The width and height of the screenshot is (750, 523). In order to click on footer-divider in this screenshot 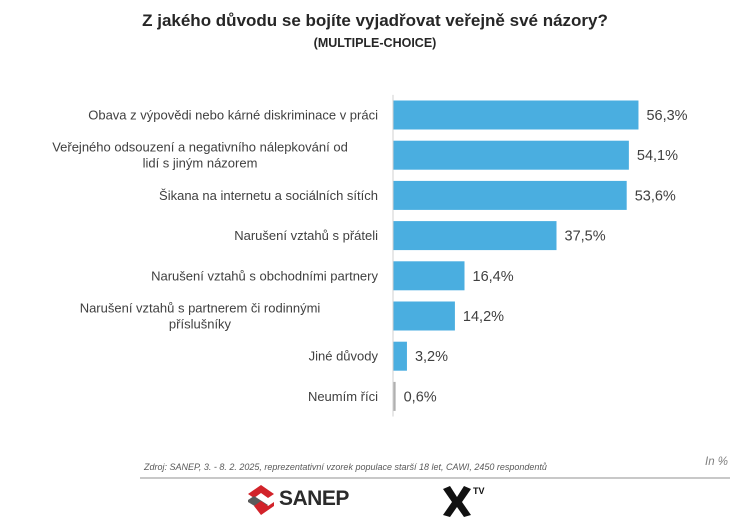, I will do `click(435, 478)`.